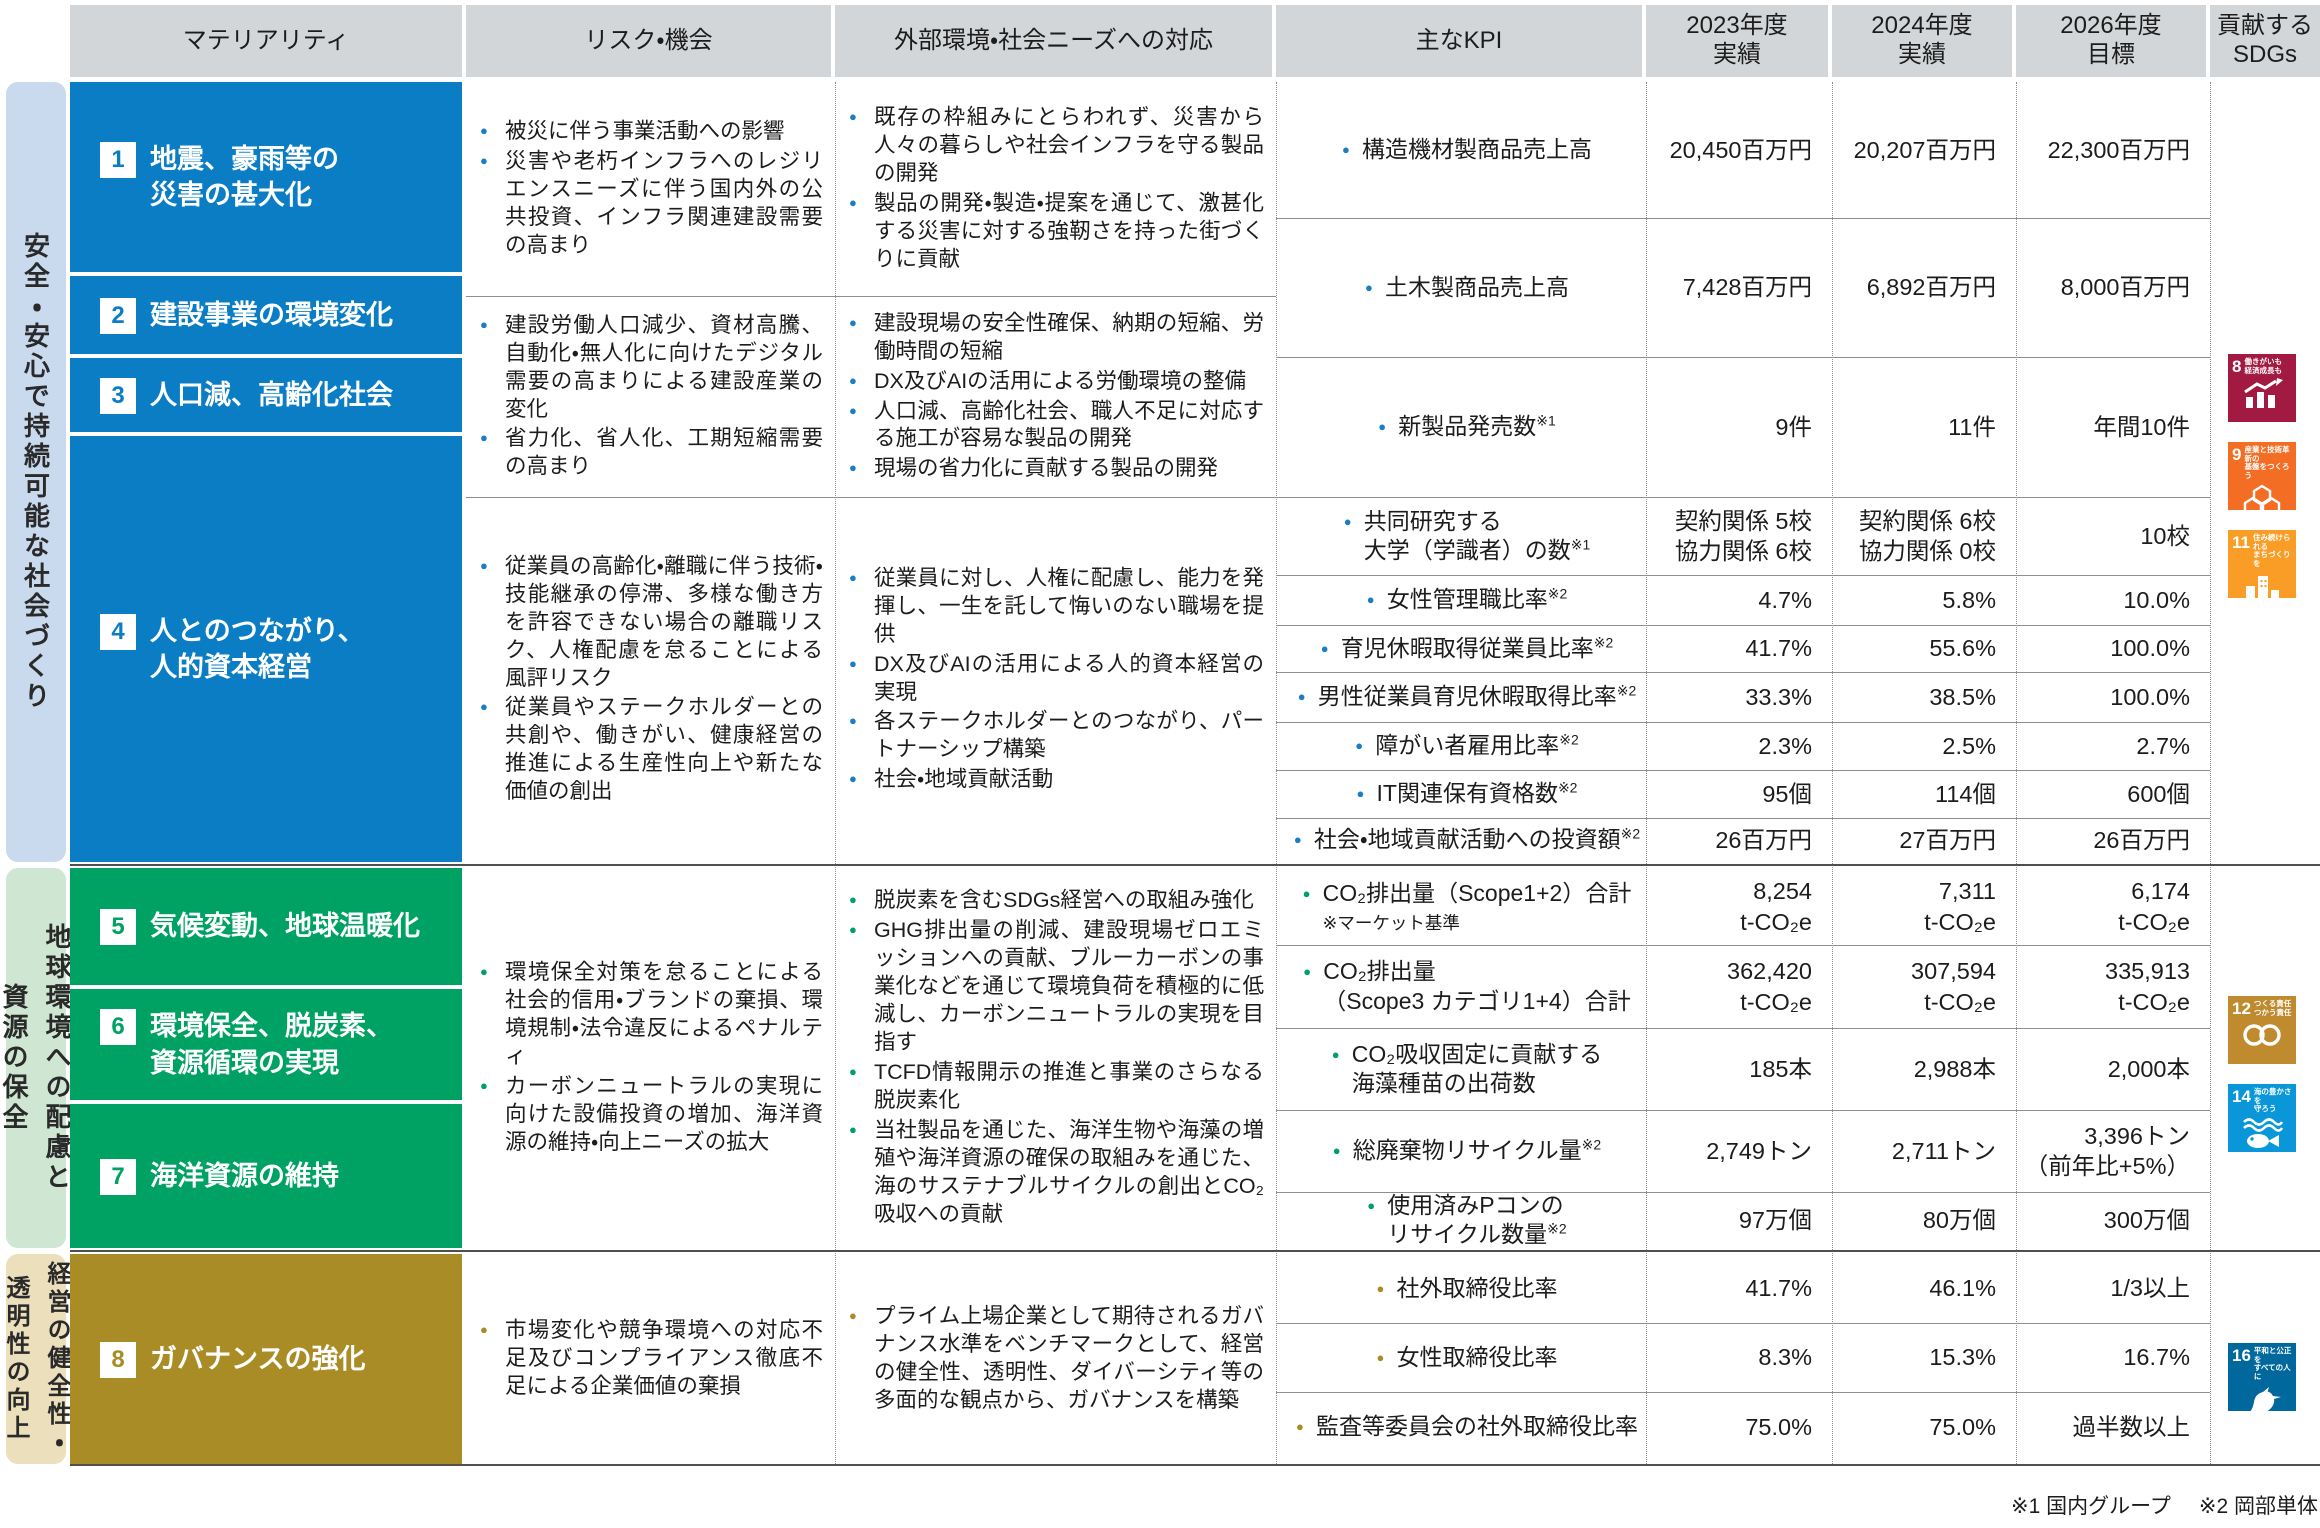  What do you see at coordinates (1972, 426) in the screenshot?
I see `value-2024: 11件` at bounding box center [1972, 426].